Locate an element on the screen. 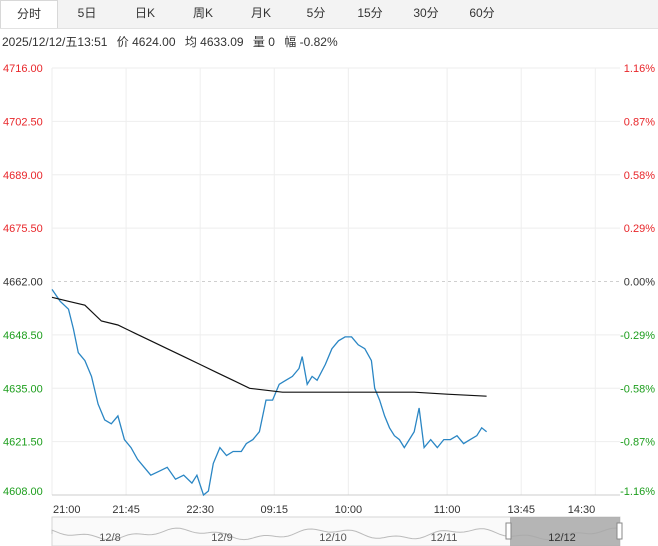  pct-tick-label: -0.29% is located at coordinates (637, 336).